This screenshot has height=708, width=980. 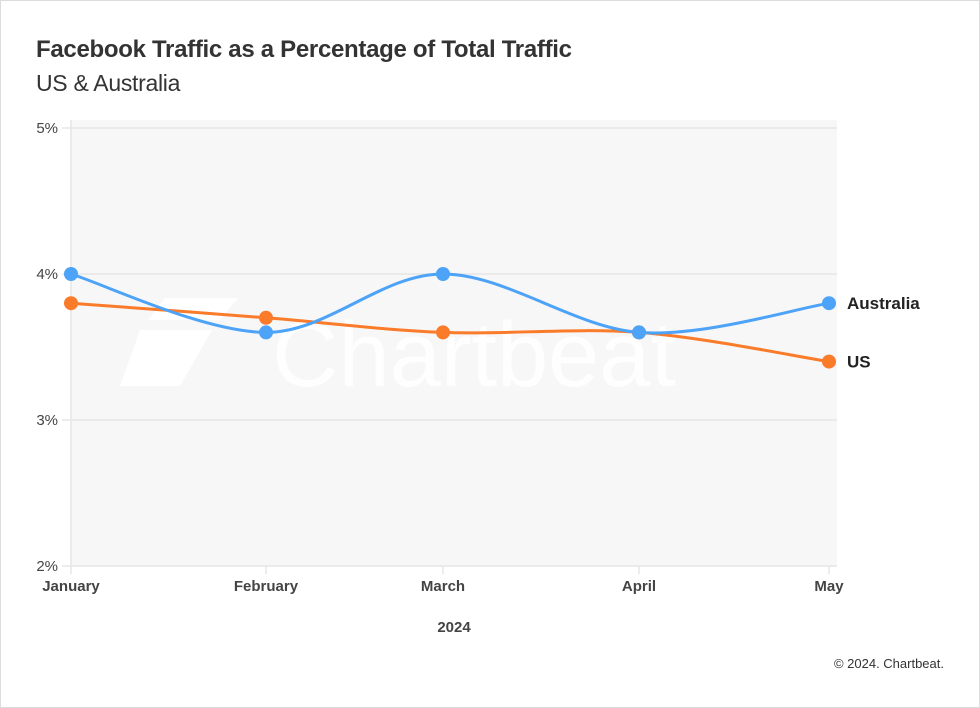 I want to click on chartbeat-logo-icon, so click(x=179, y=342).